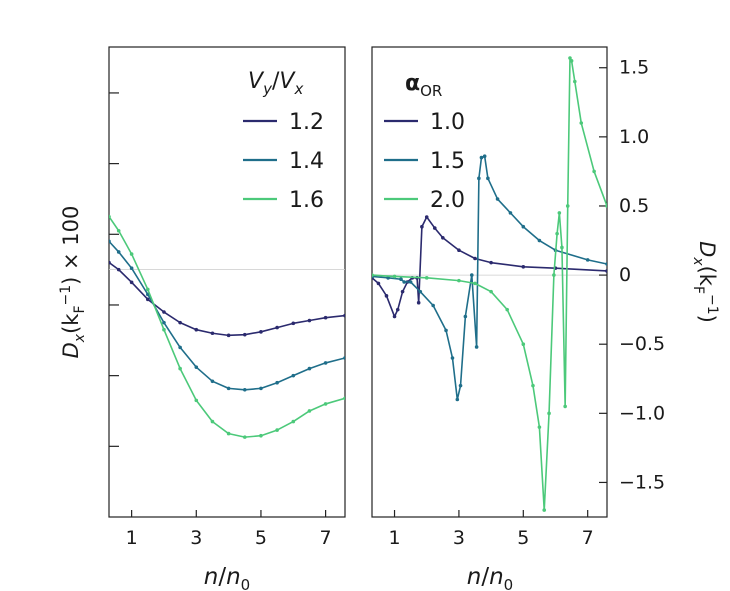 This screenshot has height=591, width=730. Describe the element at coordinates (326, 538) in the screenshot. I see `left-x-tick-label: 7` at that location.